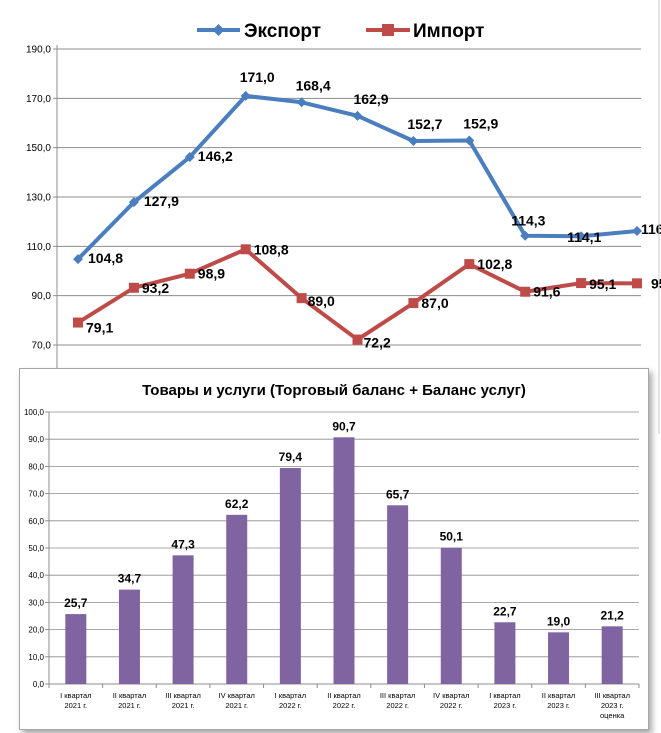 The width and height of the screenshot is (661, 733). Describe the element at coordinates (291, 457) in the screenshot. I see `bar-data-label: 79,4` at that location.